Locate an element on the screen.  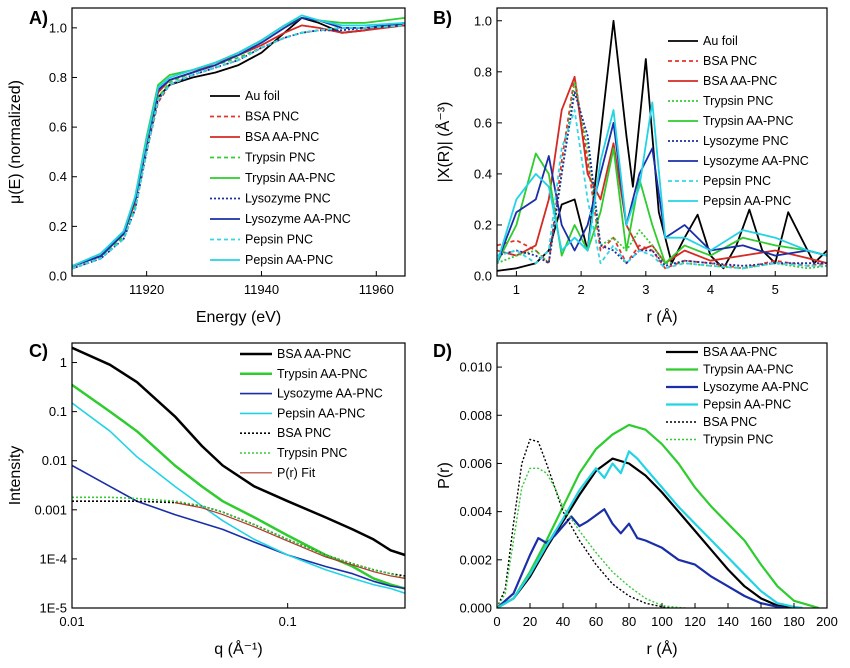
y-axis-label: Intensity is located at coordinates (15, 476).